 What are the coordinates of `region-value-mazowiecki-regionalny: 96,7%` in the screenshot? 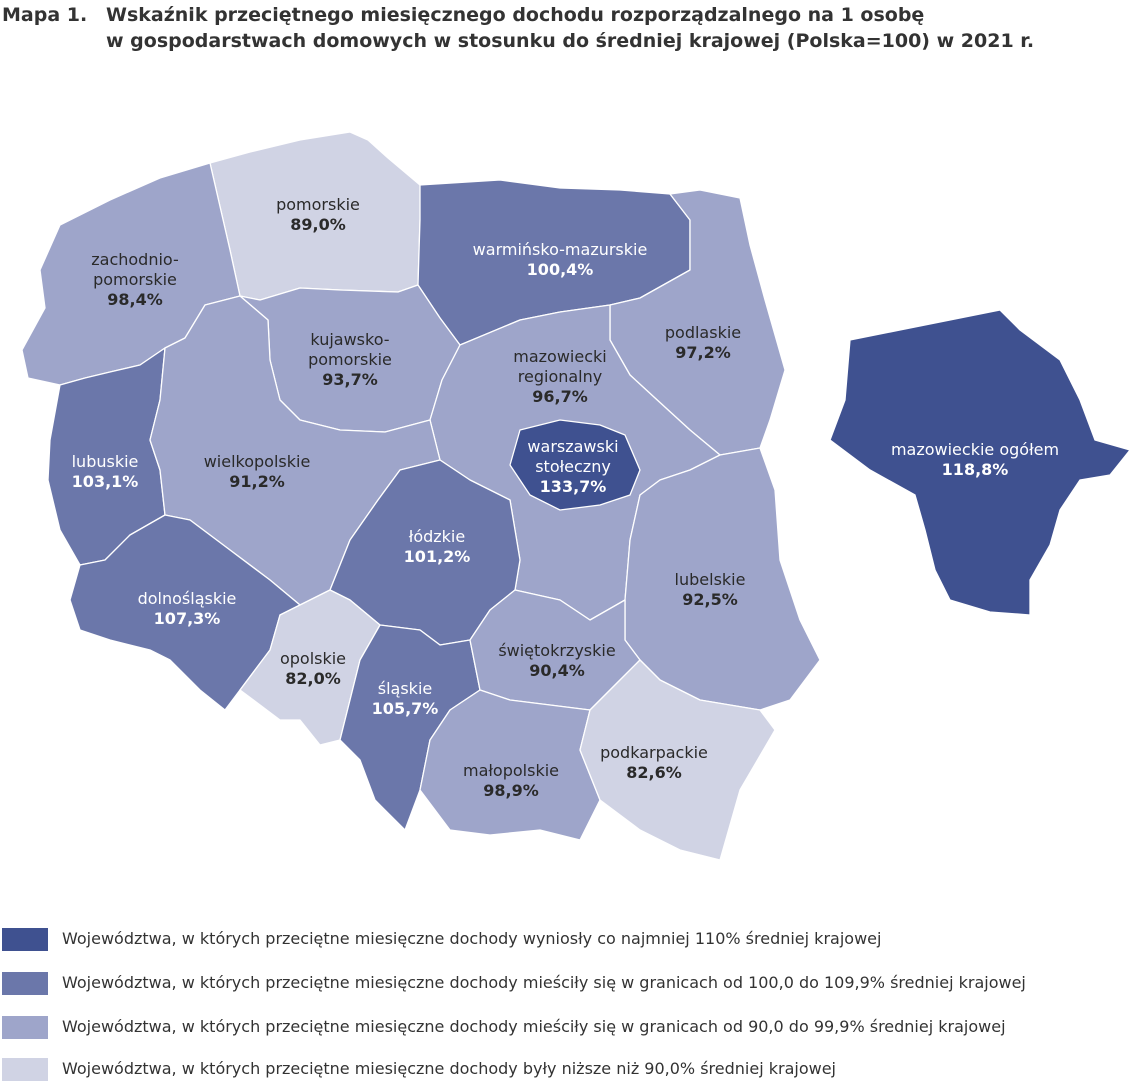 It's located at (560, 396).